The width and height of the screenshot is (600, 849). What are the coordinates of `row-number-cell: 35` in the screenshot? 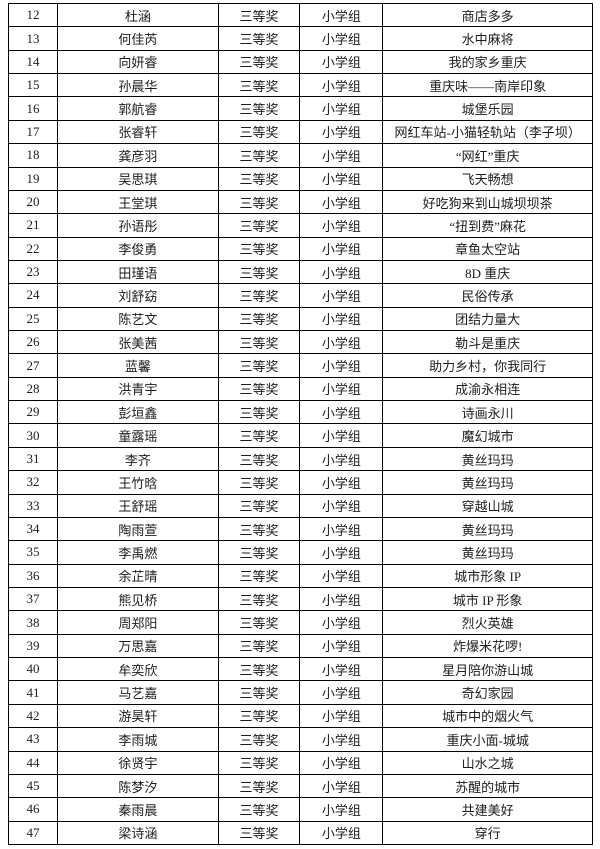 It's located at (33, 552).